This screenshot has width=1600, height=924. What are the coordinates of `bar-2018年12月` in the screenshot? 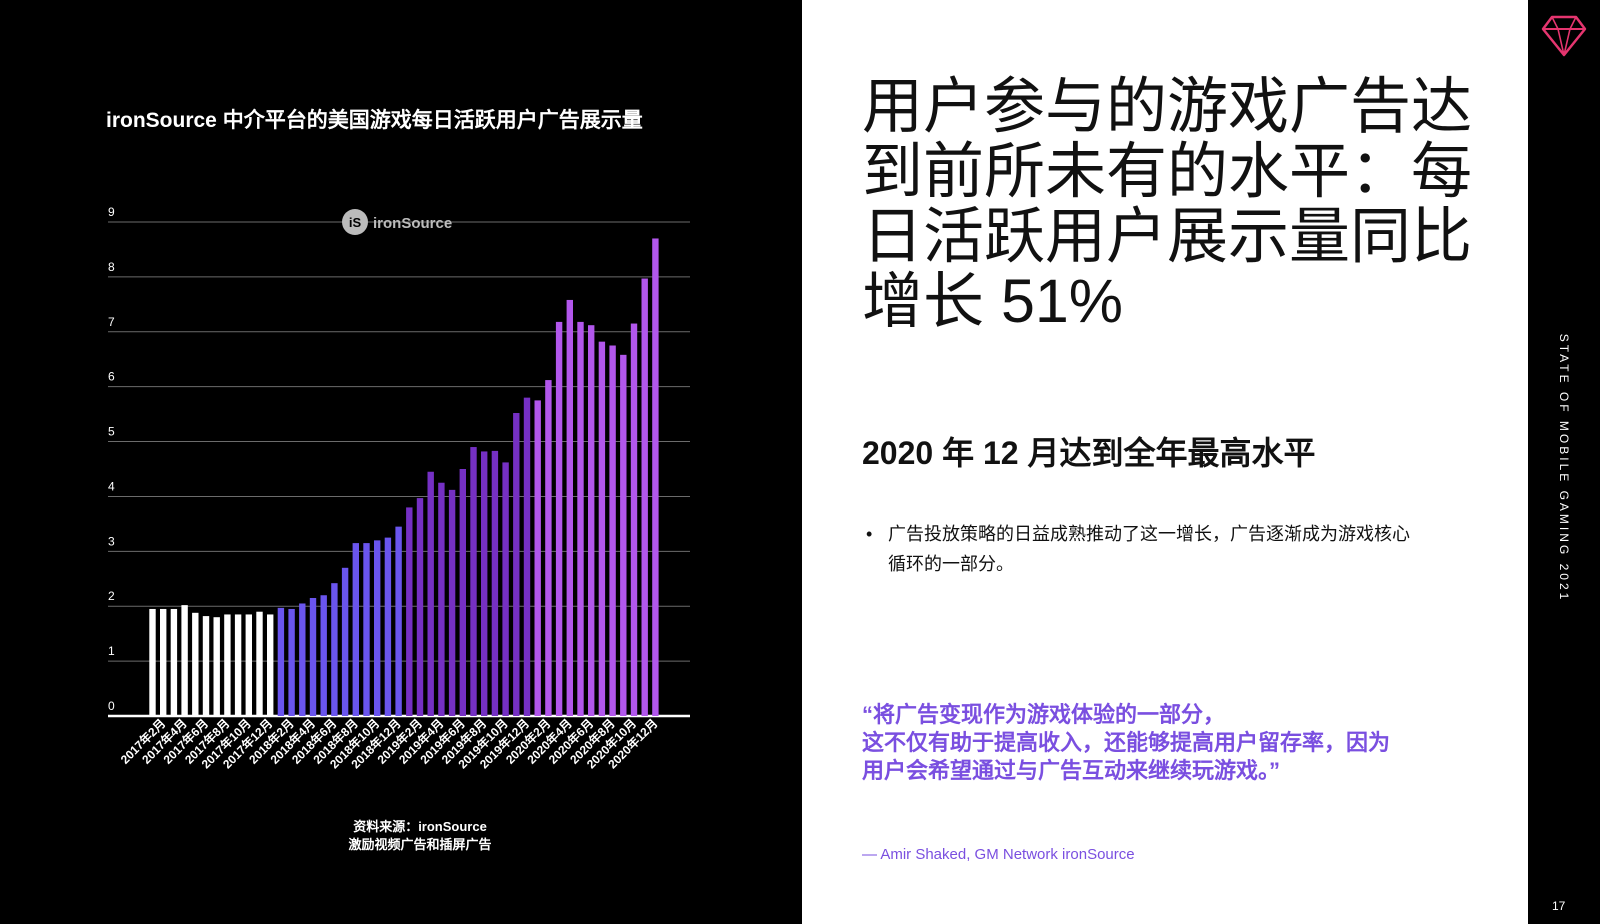 It's located at (398, 621).